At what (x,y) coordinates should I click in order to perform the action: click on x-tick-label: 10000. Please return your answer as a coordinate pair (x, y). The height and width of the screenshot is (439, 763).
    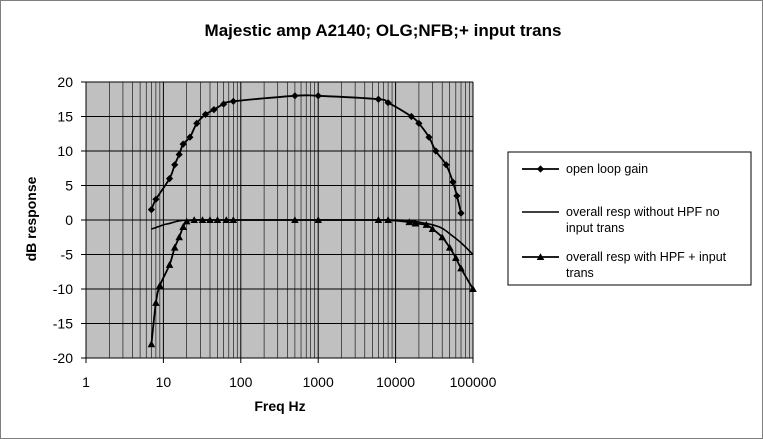
    Looking at the image, I should click on (395, 382).